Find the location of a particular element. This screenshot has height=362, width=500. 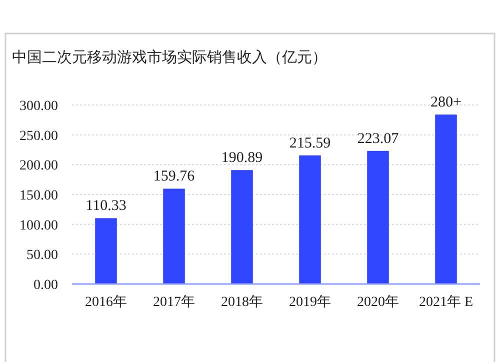

y-tick-label: 300.00 is located at coordinates (39, 106).